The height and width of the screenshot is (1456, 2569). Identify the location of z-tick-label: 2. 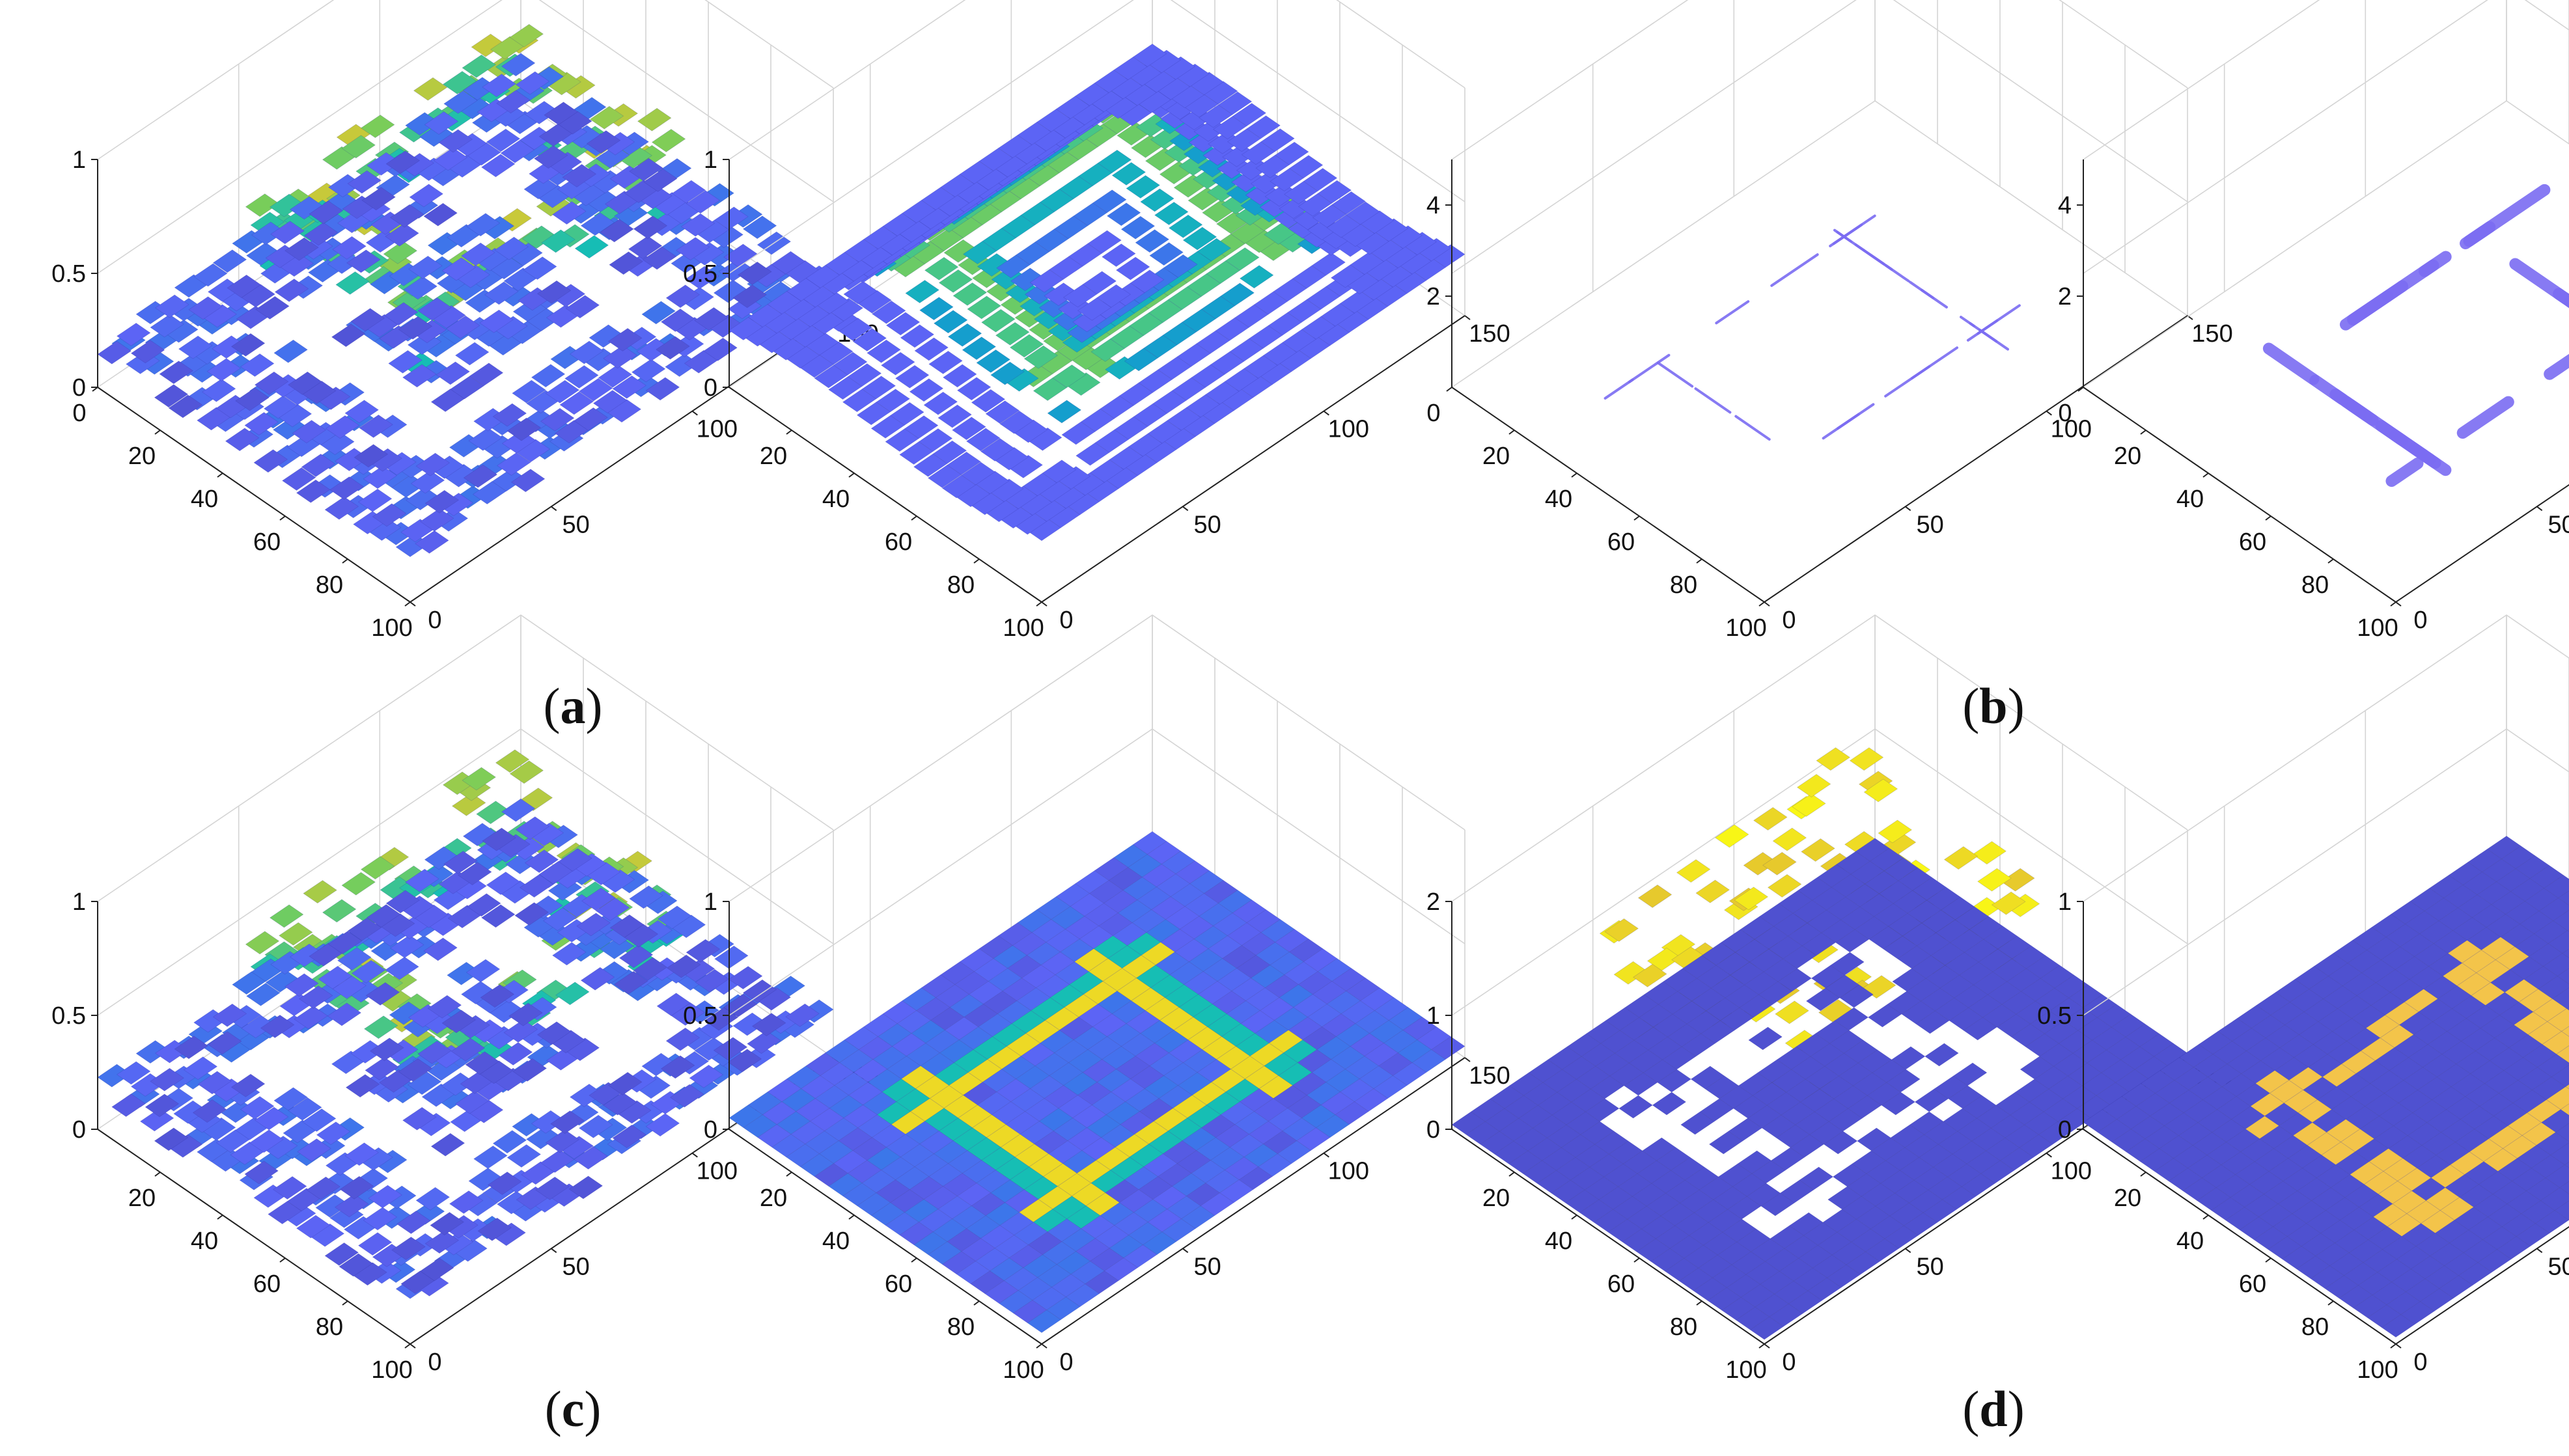
(2065, 296).